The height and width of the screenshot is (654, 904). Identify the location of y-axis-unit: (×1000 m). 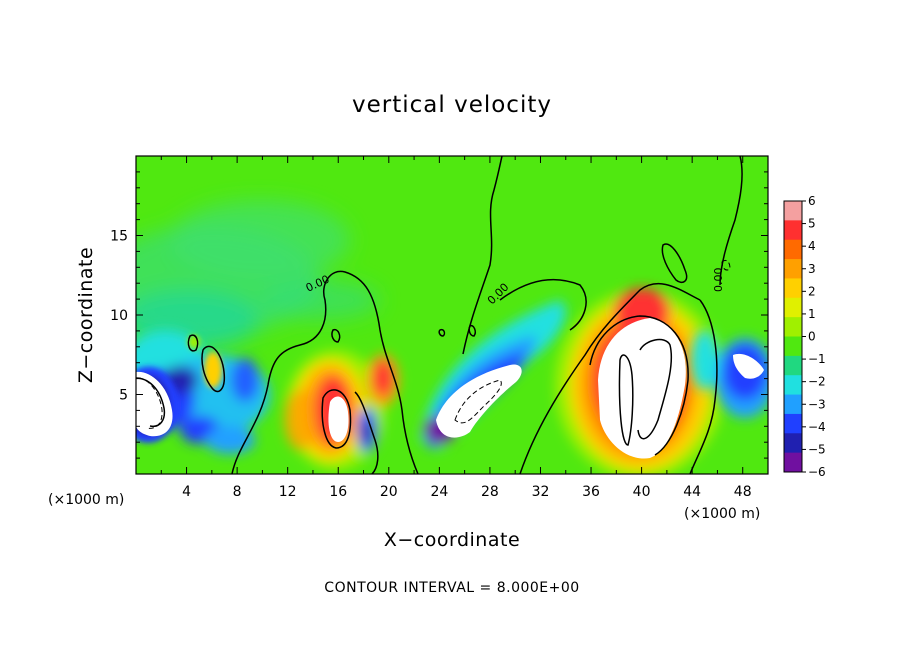
(86, 500).